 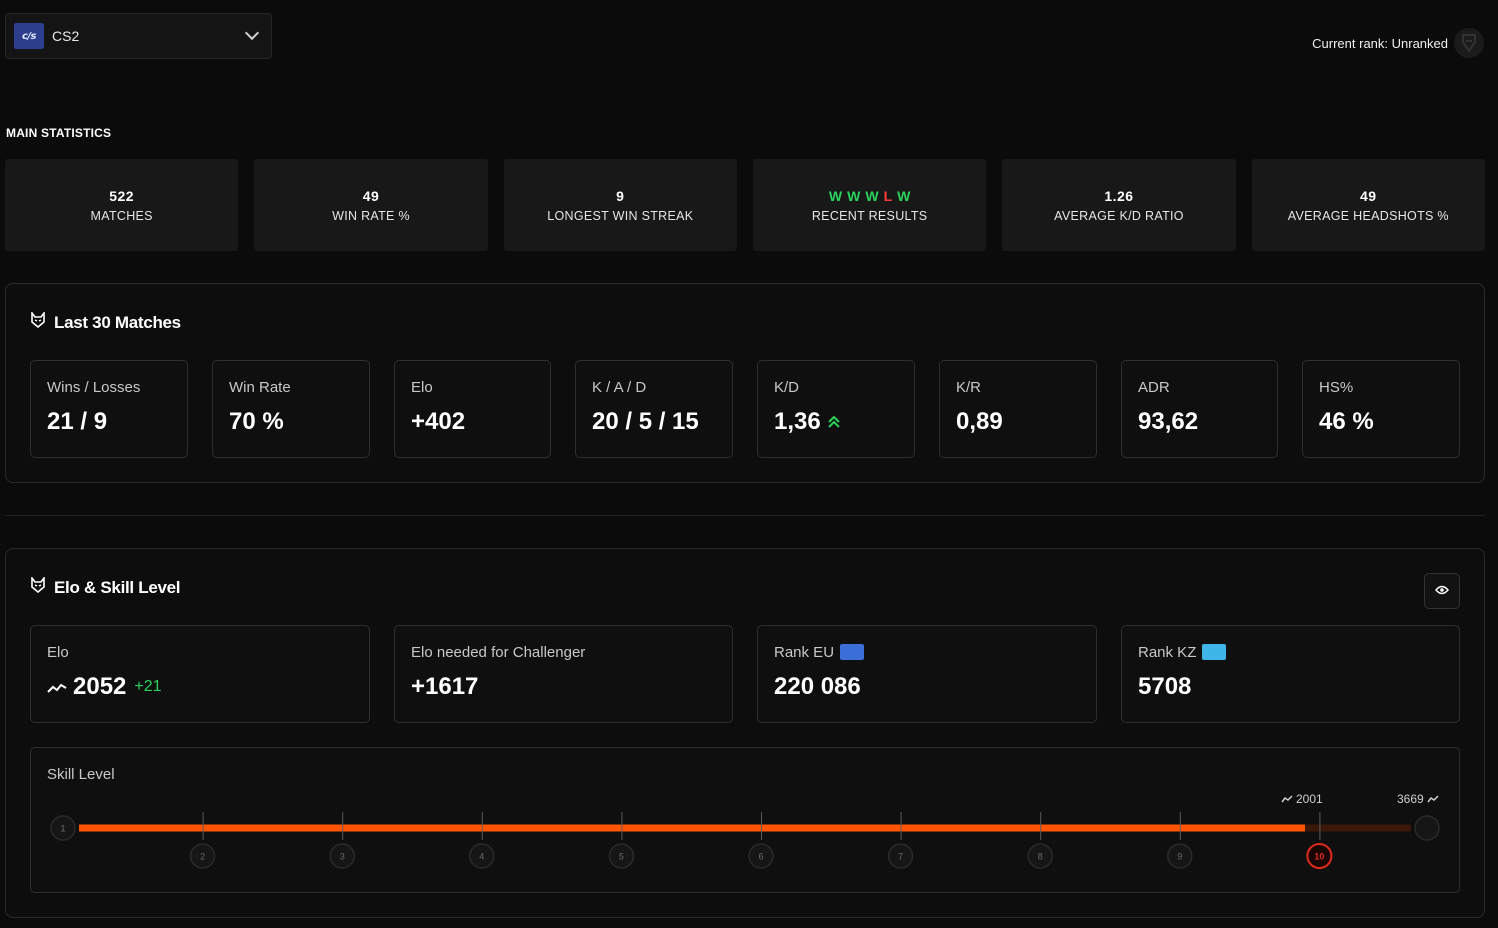 I want to click on elo-skill-title: Elo & Skill Level, so click(x=105, y=586).